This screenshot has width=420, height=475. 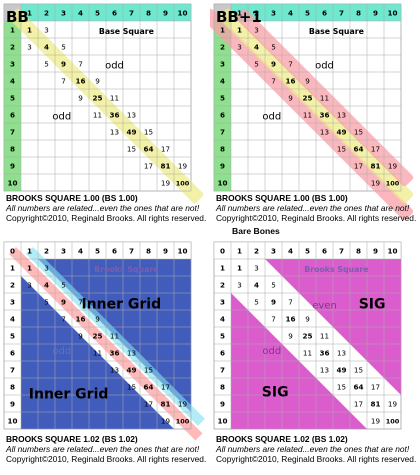 I want to click on square-number: 4, so click(x=46, y=285).